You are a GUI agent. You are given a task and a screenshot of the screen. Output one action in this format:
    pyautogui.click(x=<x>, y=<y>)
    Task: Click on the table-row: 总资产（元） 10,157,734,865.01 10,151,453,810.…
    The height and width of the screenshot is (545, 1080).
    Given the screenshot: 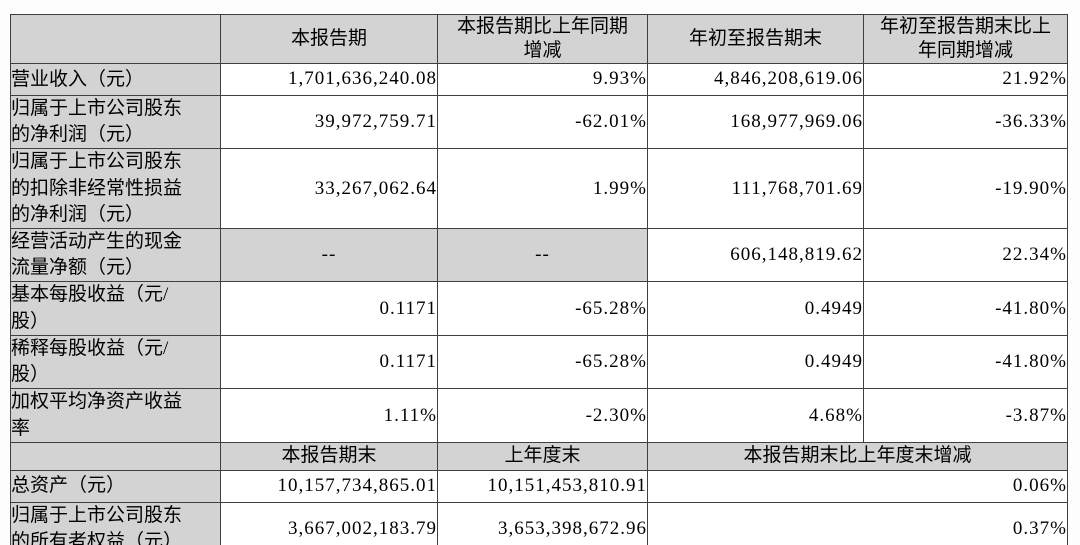 What is the action you would take?
    pyautogui.click(x=539, y=486)
    